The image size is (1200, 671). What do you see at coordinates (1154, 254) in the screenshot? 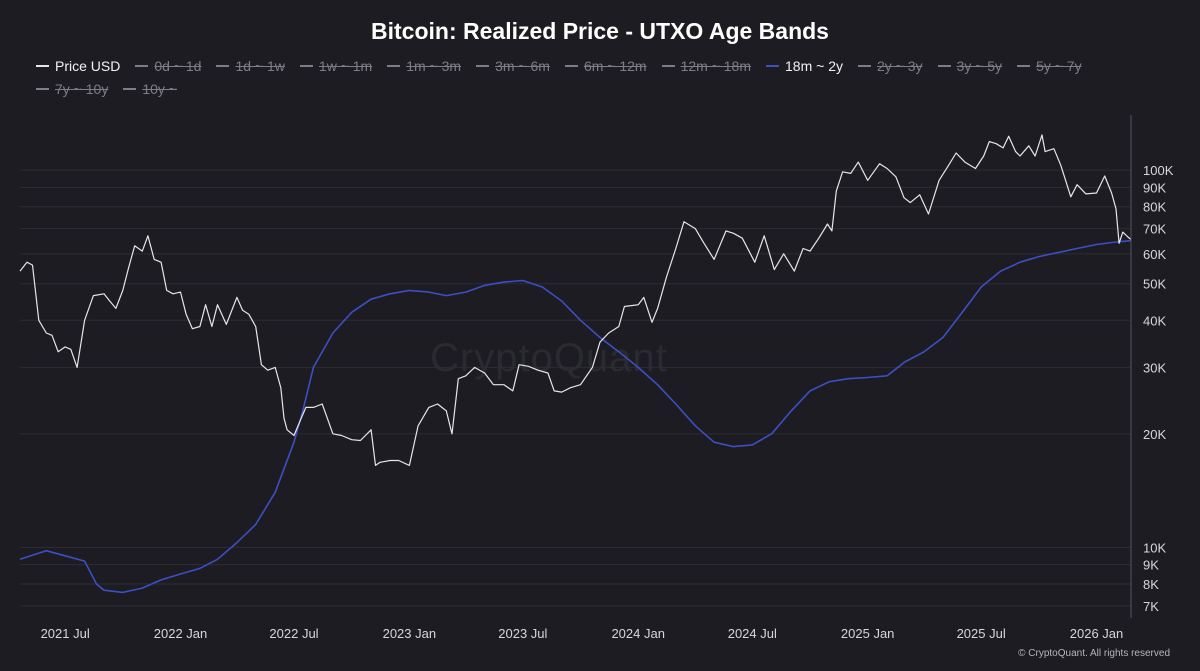
I see `y-tick-label: 60K` at bounding box center [1154, 254].